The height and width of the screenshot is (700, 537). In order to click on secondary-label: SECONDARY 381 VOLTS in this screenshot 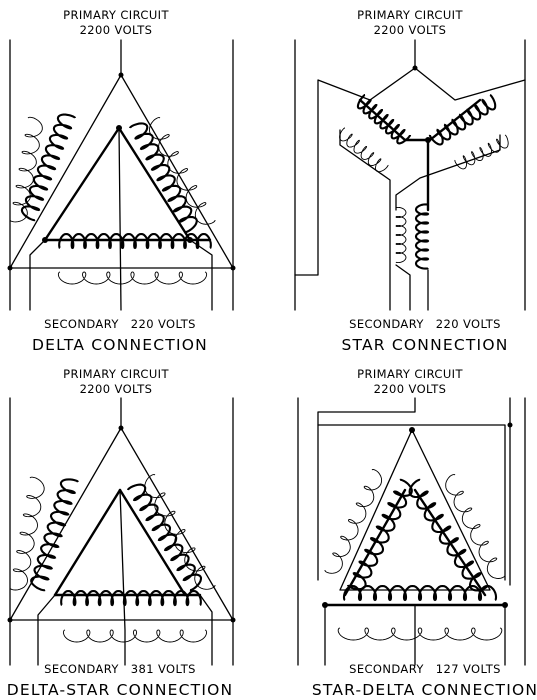, I will do `click(120, 669)`.